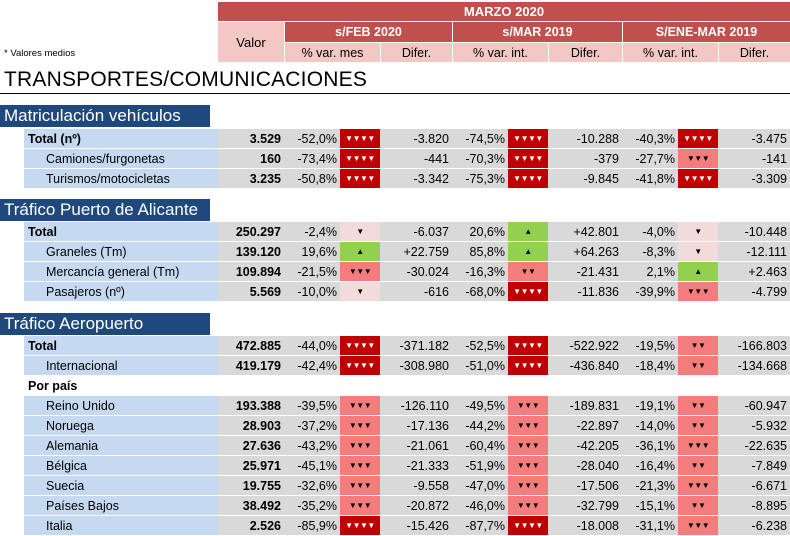 The image size is (790, 536). Describe the element at coordinates (480, 445) in the screenshot. I see `pct-var-mar: -60,4%` at that location.